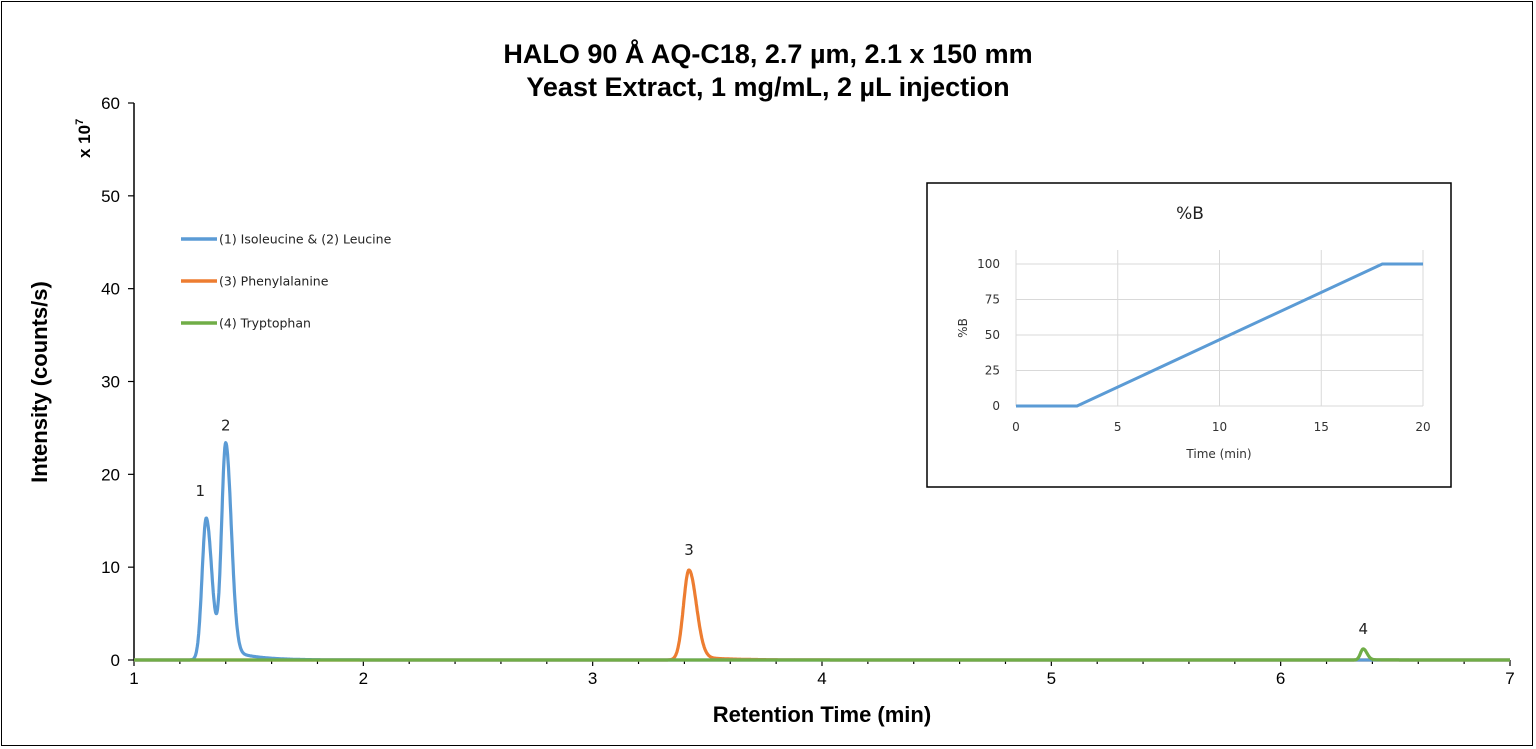 The image size is (1536, 749). What do you see at coordinates (689, 550) in the screenshot?
I see `peak-label: 3` at bounding box center [689, 550].